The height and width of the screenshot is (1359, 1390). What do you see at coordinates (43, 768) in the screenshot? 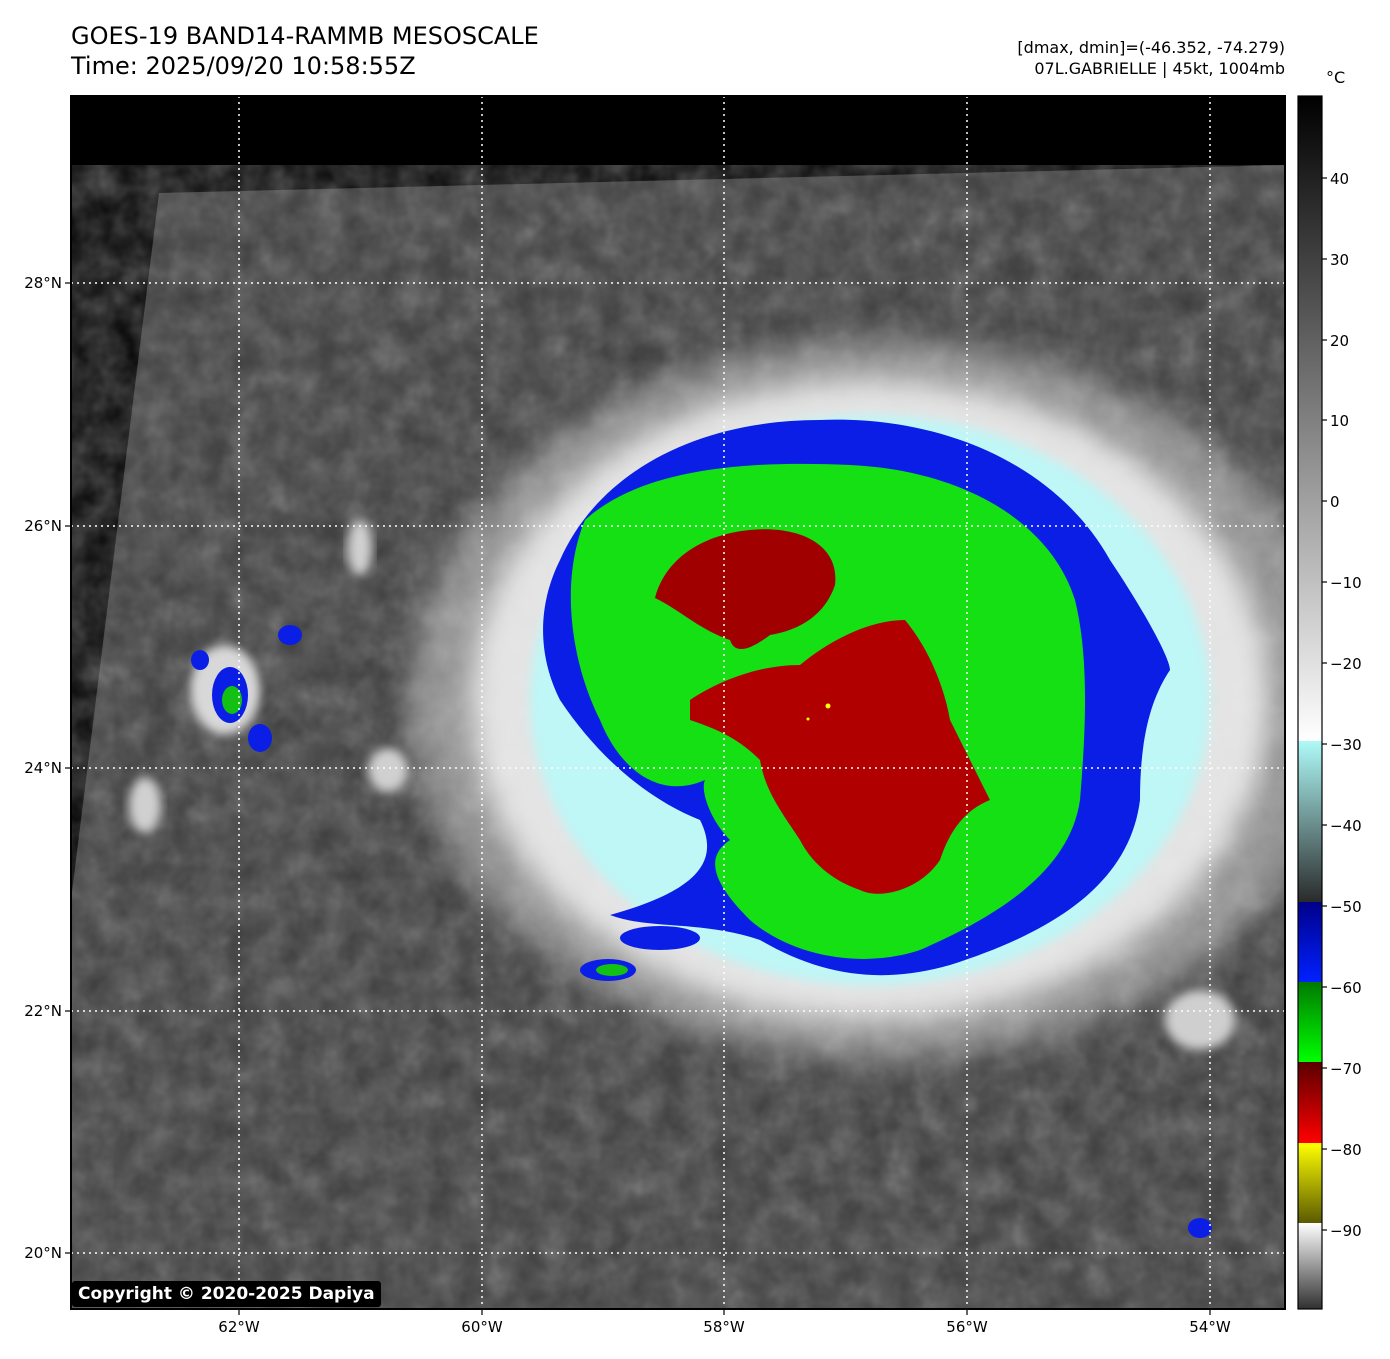
I see `lat-tick-label: 24°N` at bounding box center [43, 768].